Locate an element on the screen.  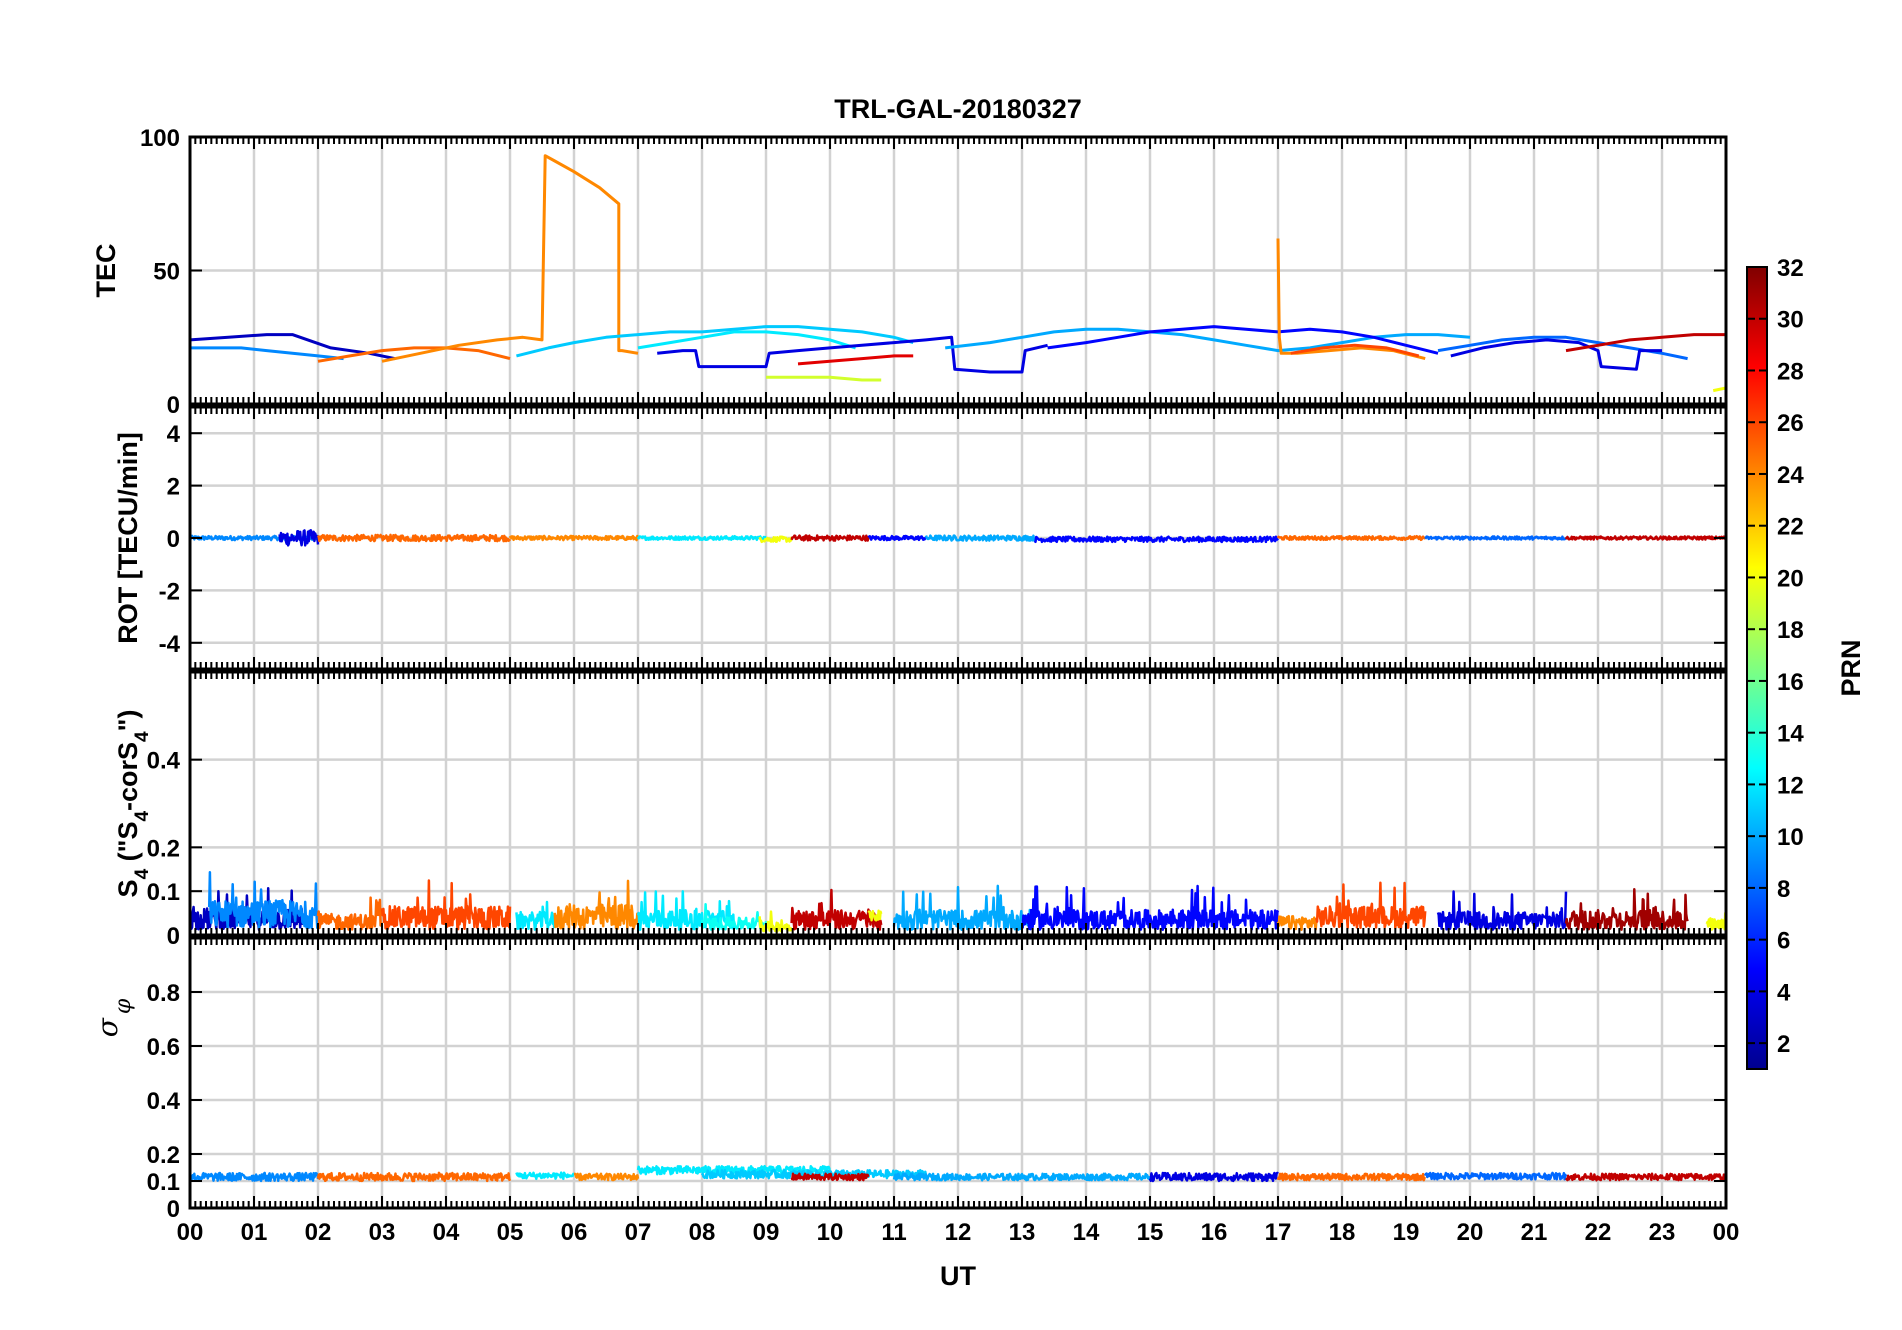
colorbar-label: PRN is located at coordinates (1851, 667).